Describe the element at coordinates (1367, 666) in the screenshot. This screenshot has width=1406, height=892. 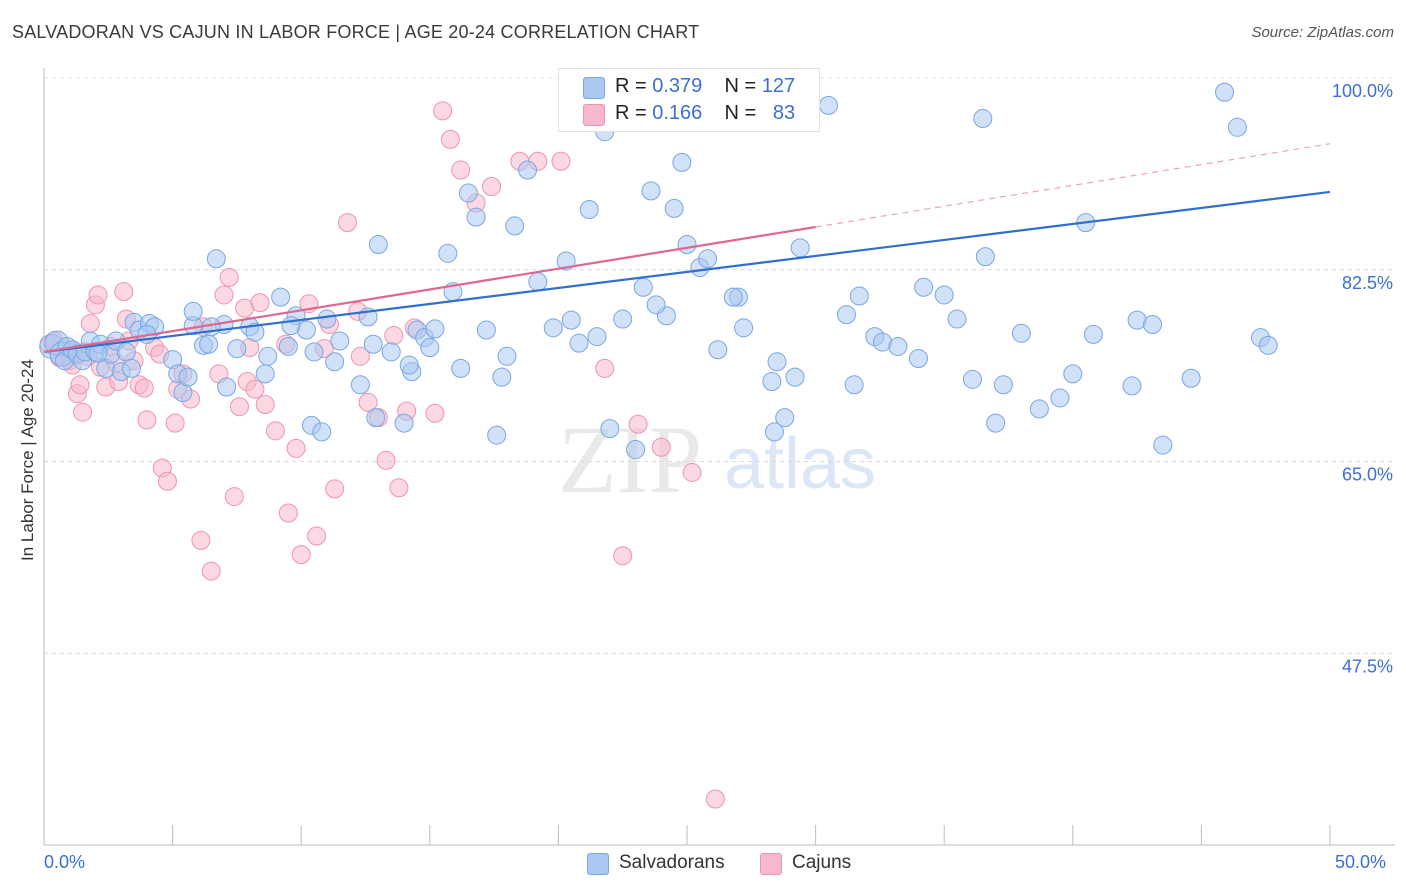
I see `y-tick-label: 47.5%` at that location.